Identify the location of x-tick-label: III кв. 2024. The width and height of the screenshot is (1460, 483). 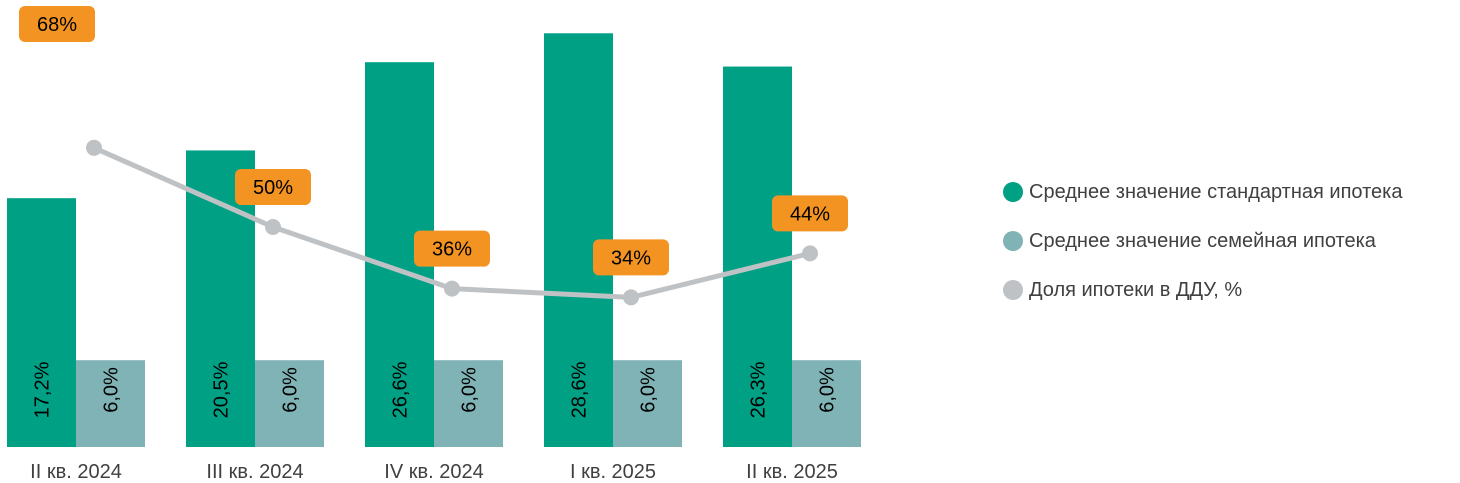
(254, 472).